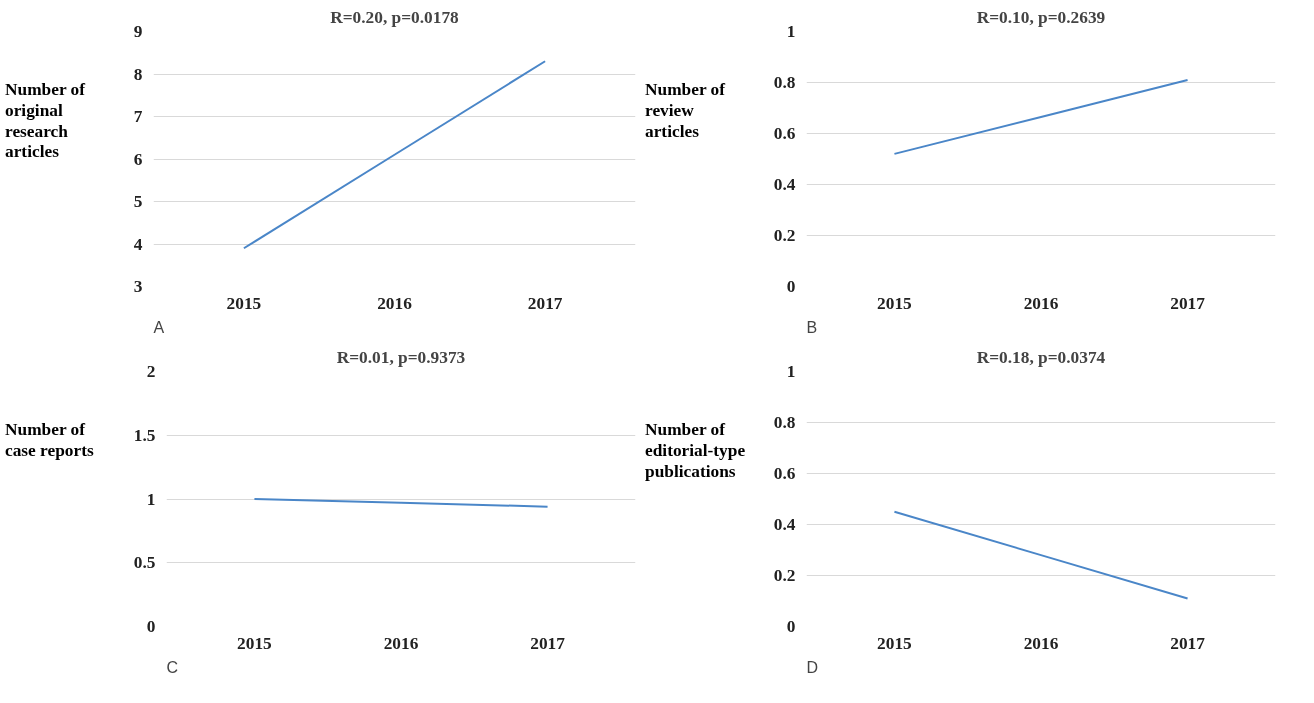 The image size is (1314, 703). What do you see at coordinates (144, 435) in the screenshot?
I see `y-tick-label: 1.5` at bounding box center [144, 435].